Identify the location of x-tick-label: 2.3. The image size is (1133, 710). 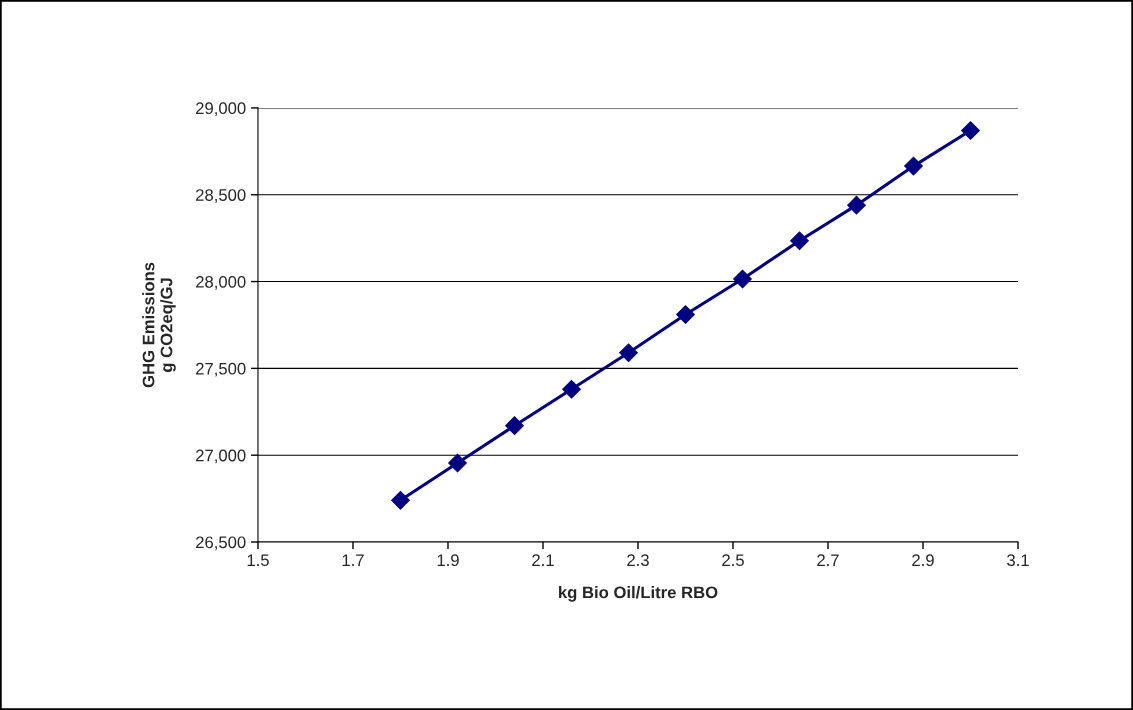
(638, 560).